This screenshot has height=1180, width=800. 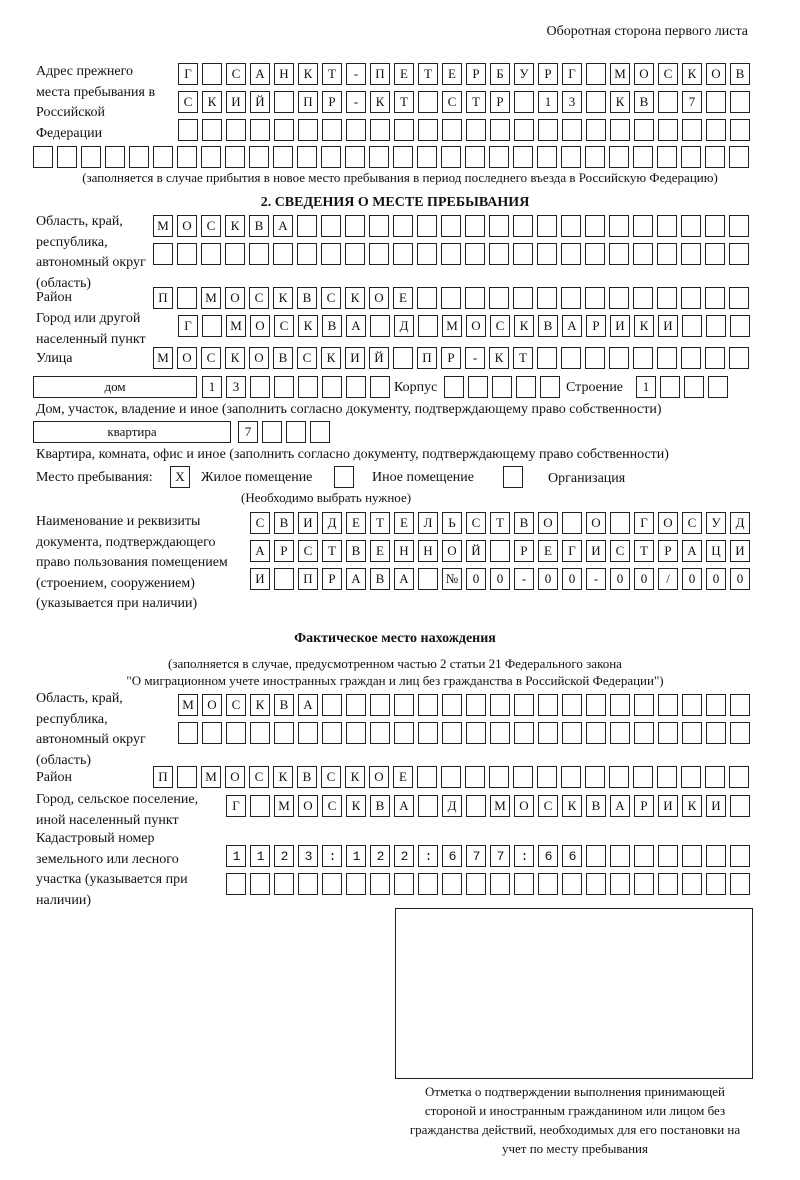 What do you see at coordinates (188, 705) in the screenshot?
I see `char-cell: М` at bounding box center [188, 705].